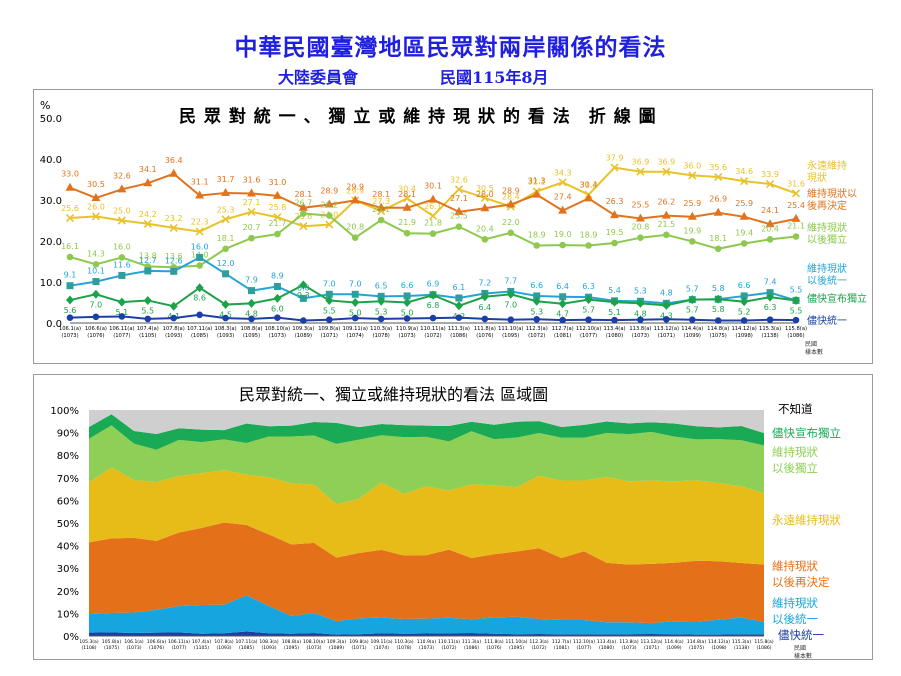 The height and width of the screenshot is (676, 901). I want to click on x-tick-label: 110.9(a), so click(426, 642).